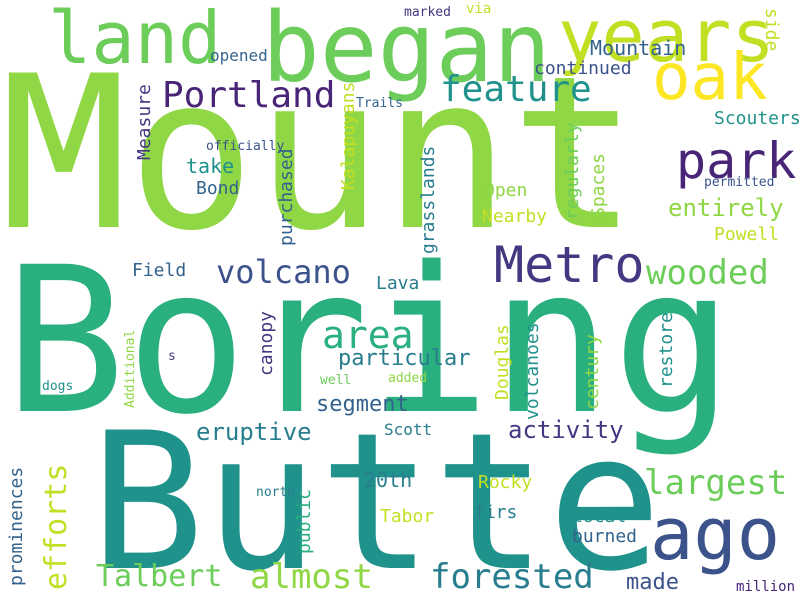 The height and width of the screenshot is (600, 800). What do you see at coordinates (512, 577) in the screenshot?
I see `word-forested: forested` at bounding box center [512, 577].